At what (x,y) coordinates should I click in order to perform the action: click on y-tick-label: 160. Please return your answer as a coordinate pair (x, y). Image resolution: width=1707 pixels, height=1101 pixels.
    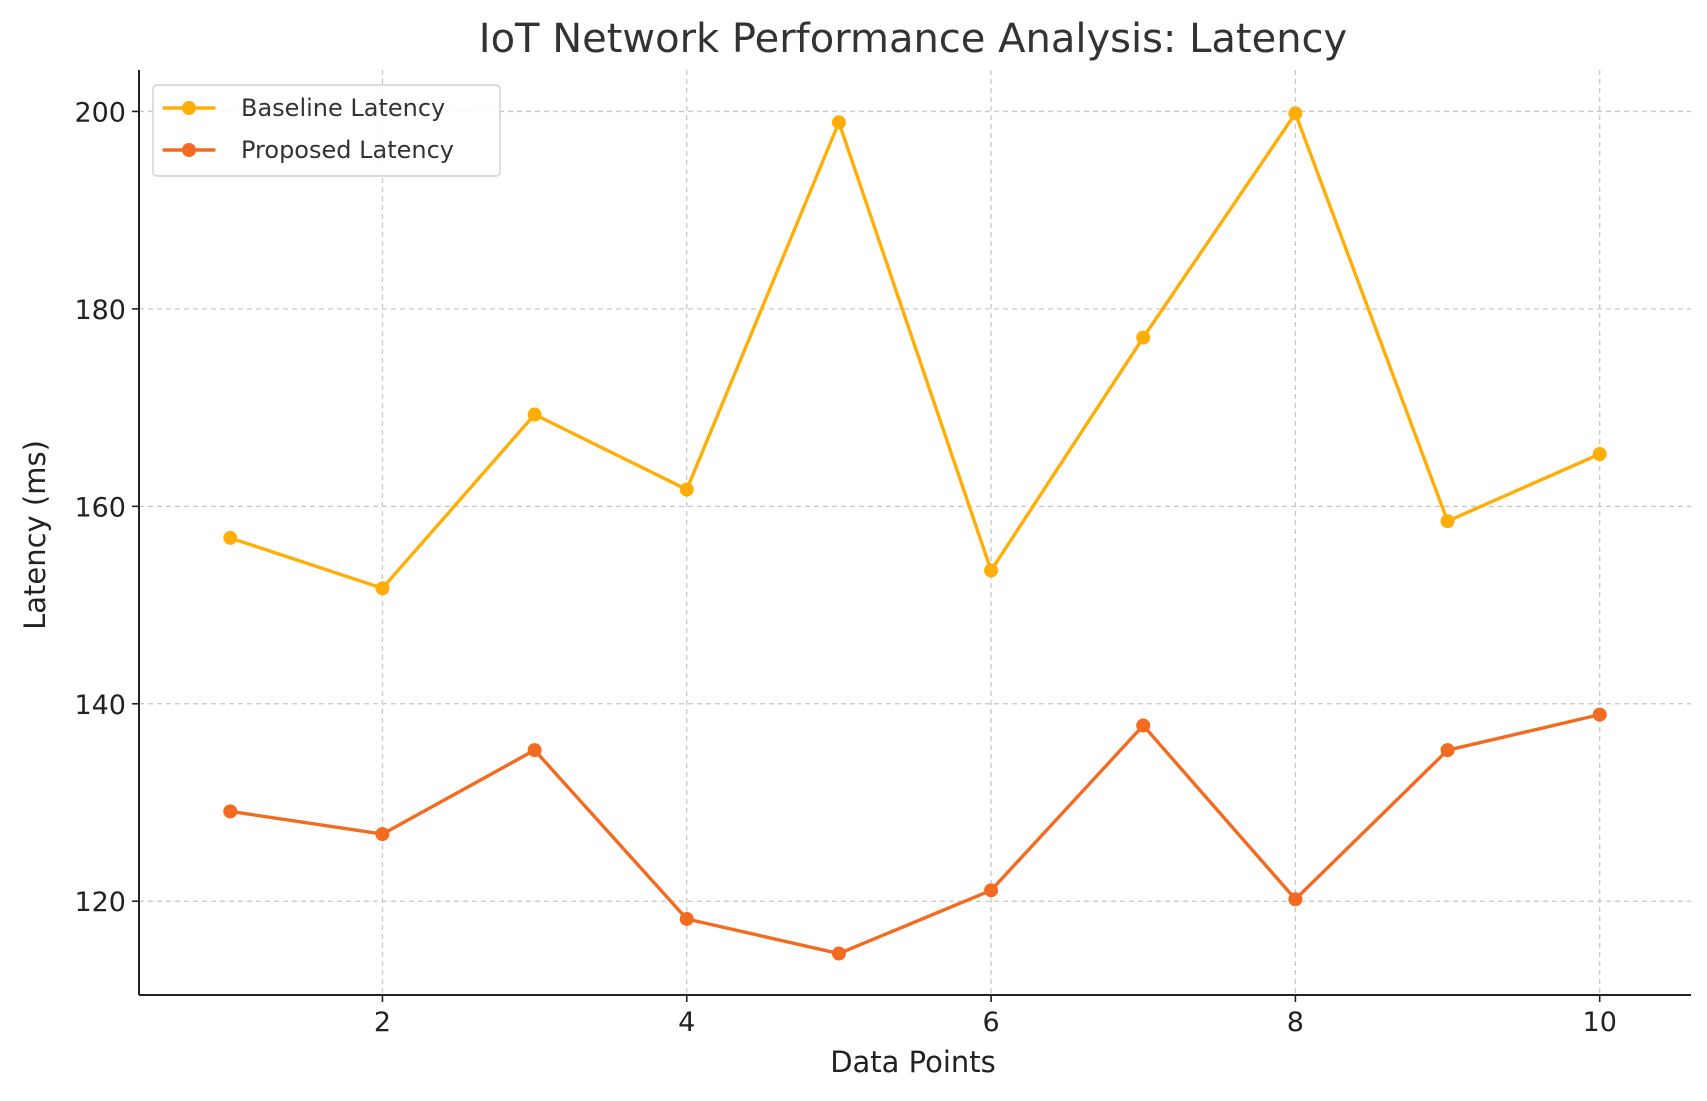
    Looking at the image, I should click on (100, 507).